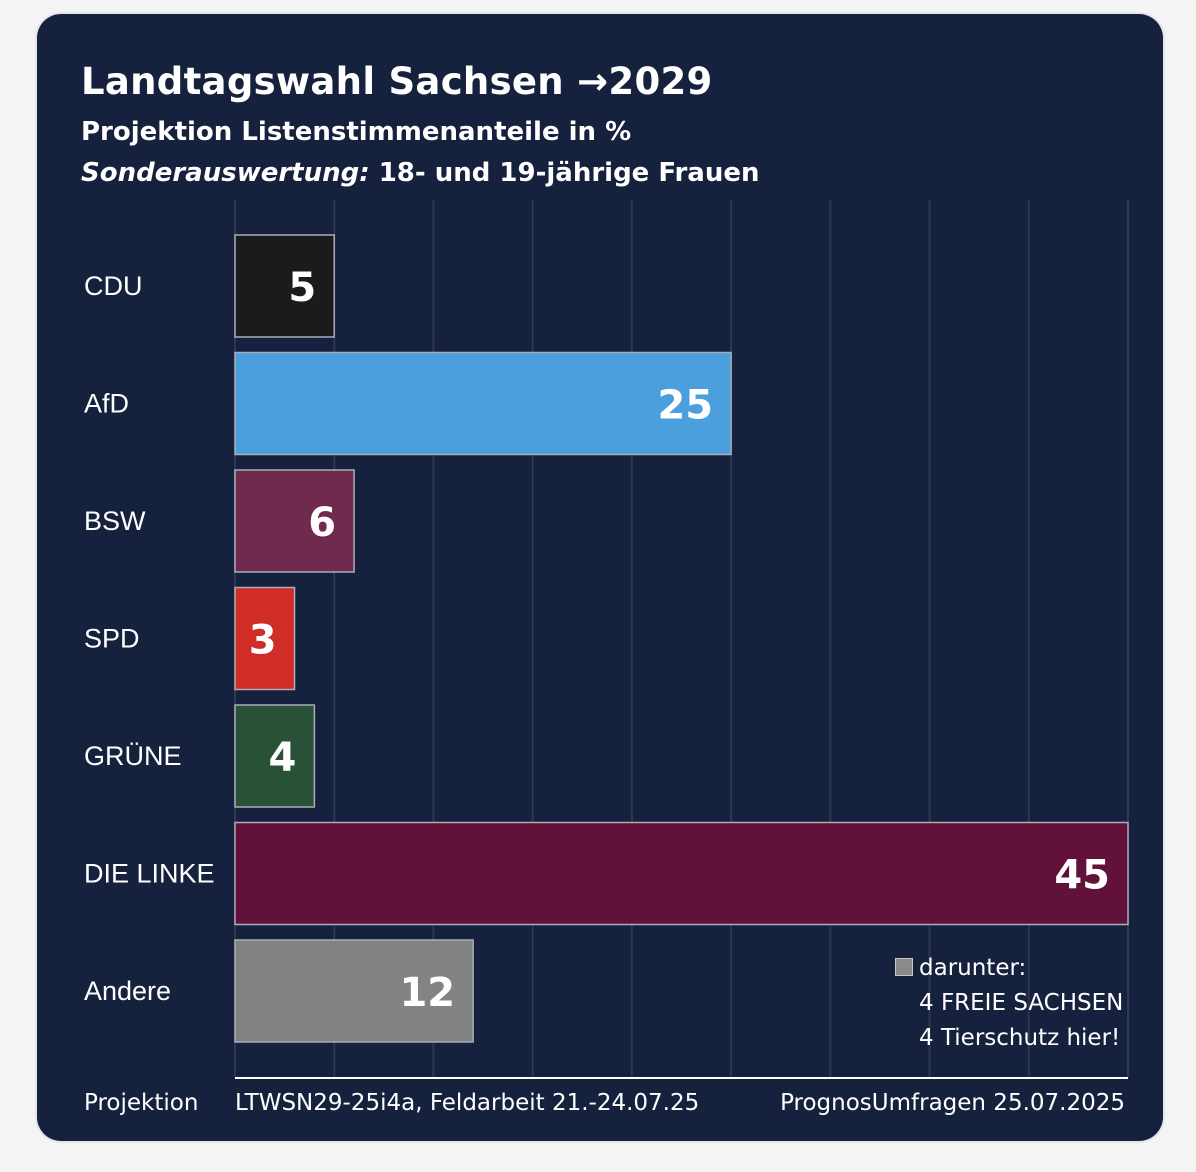  Describe the element at coordinates (397, 81) in the screenshot. I see `chart-title: Landtagswahl Sachsen →2029` at that location.